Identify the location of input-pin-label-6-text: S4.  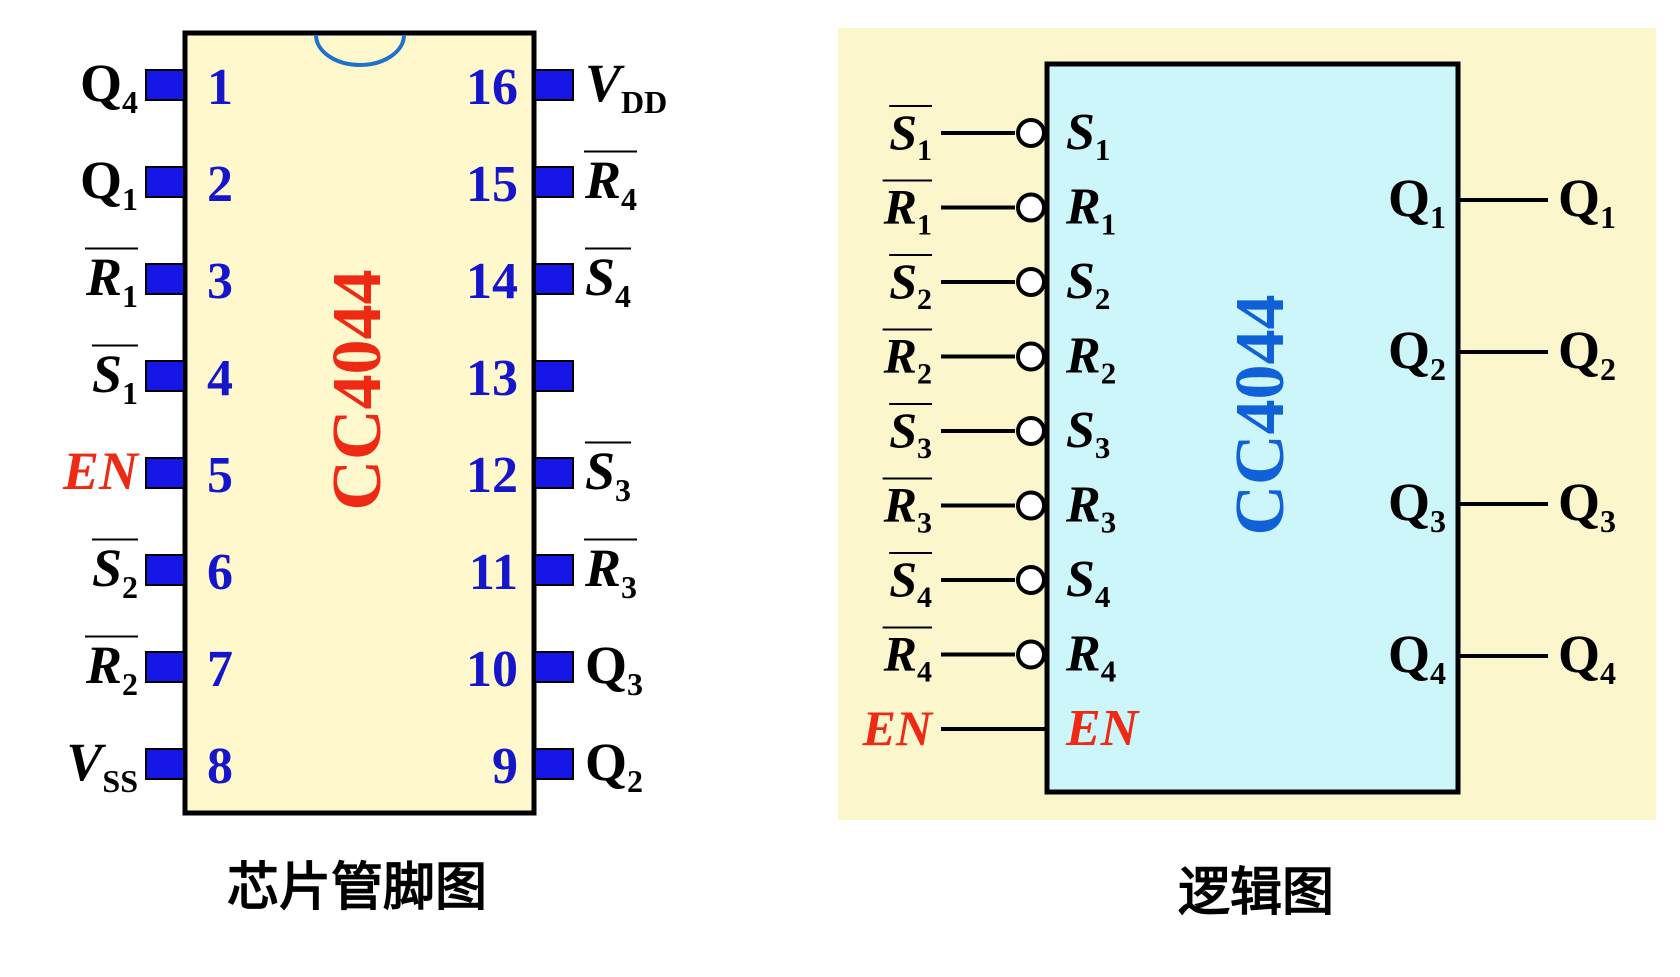
(1088, 582).